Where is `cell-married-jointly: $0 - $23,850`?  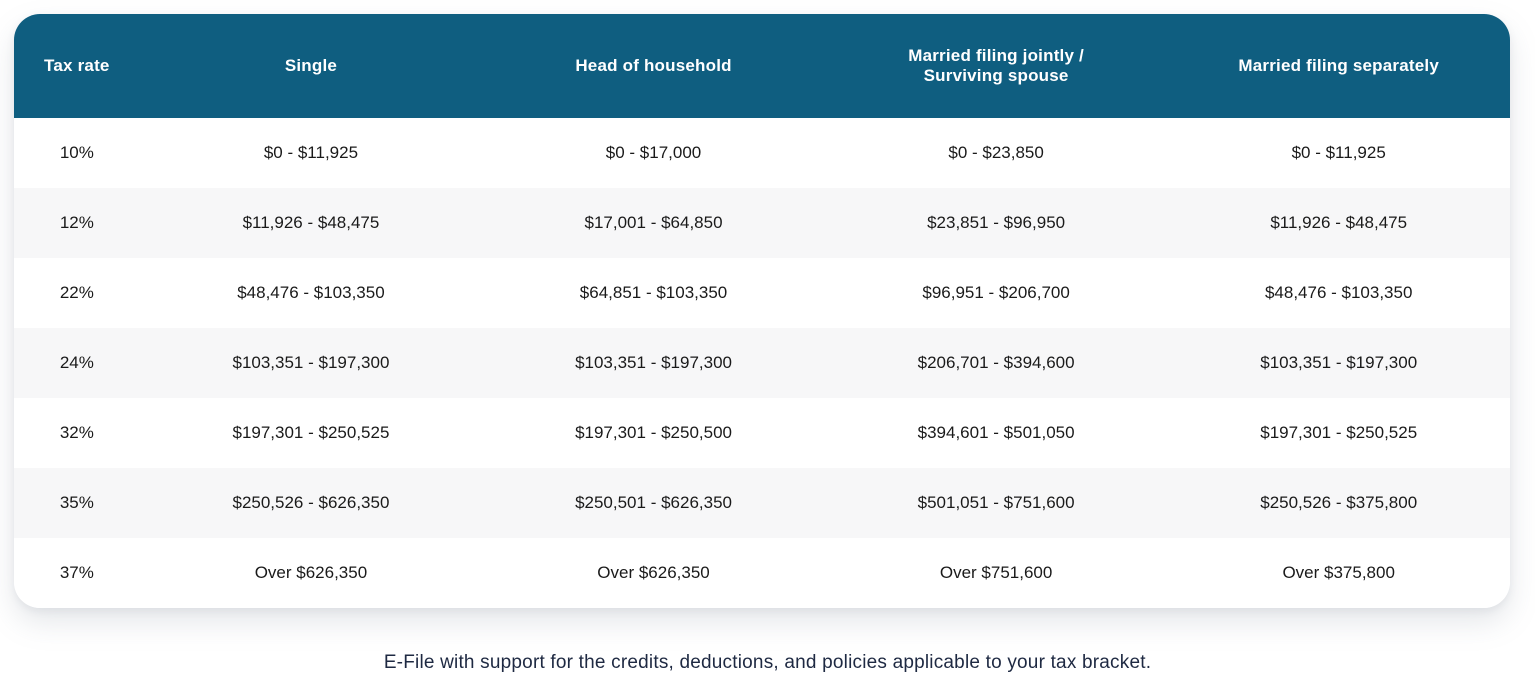
cell-married-jointly: $0 - $23,850 is located at coordinates (996, 152).